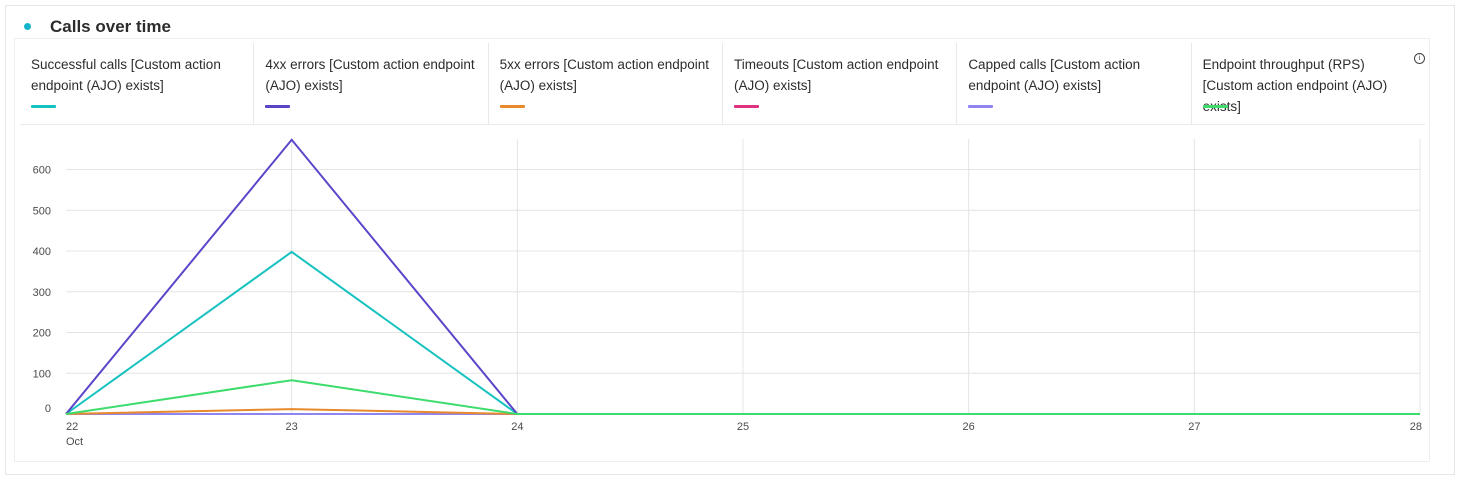  Describe the element at coordinates (74, 442) in the screenshot. I see `x-month-label: Oct` at that location.